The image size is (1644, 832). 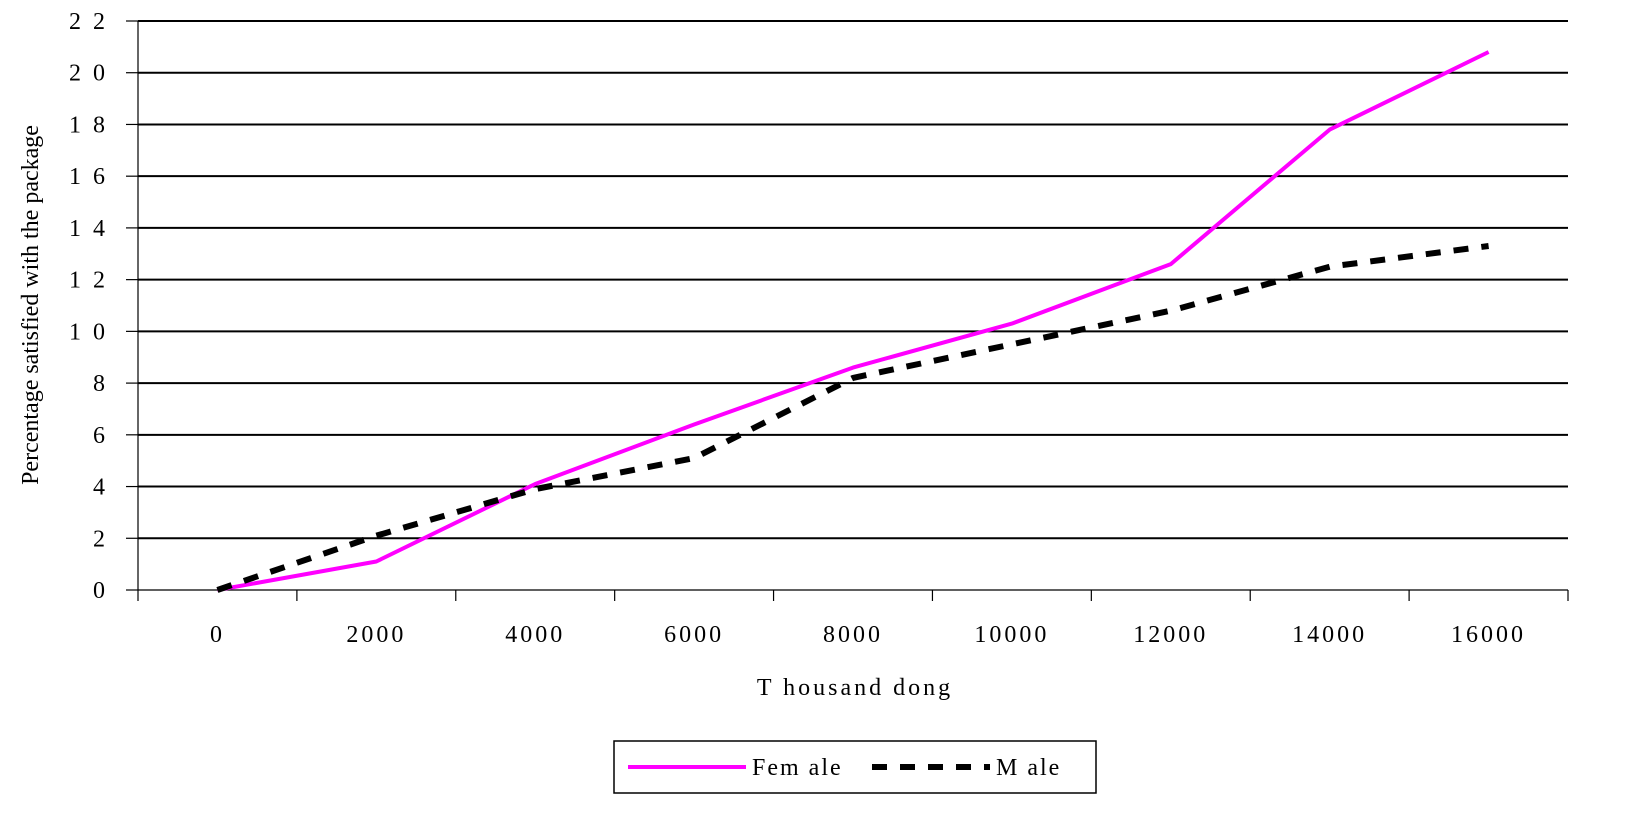 I want to click on legend-label-male: M ale, so click(x=1028, y=768).